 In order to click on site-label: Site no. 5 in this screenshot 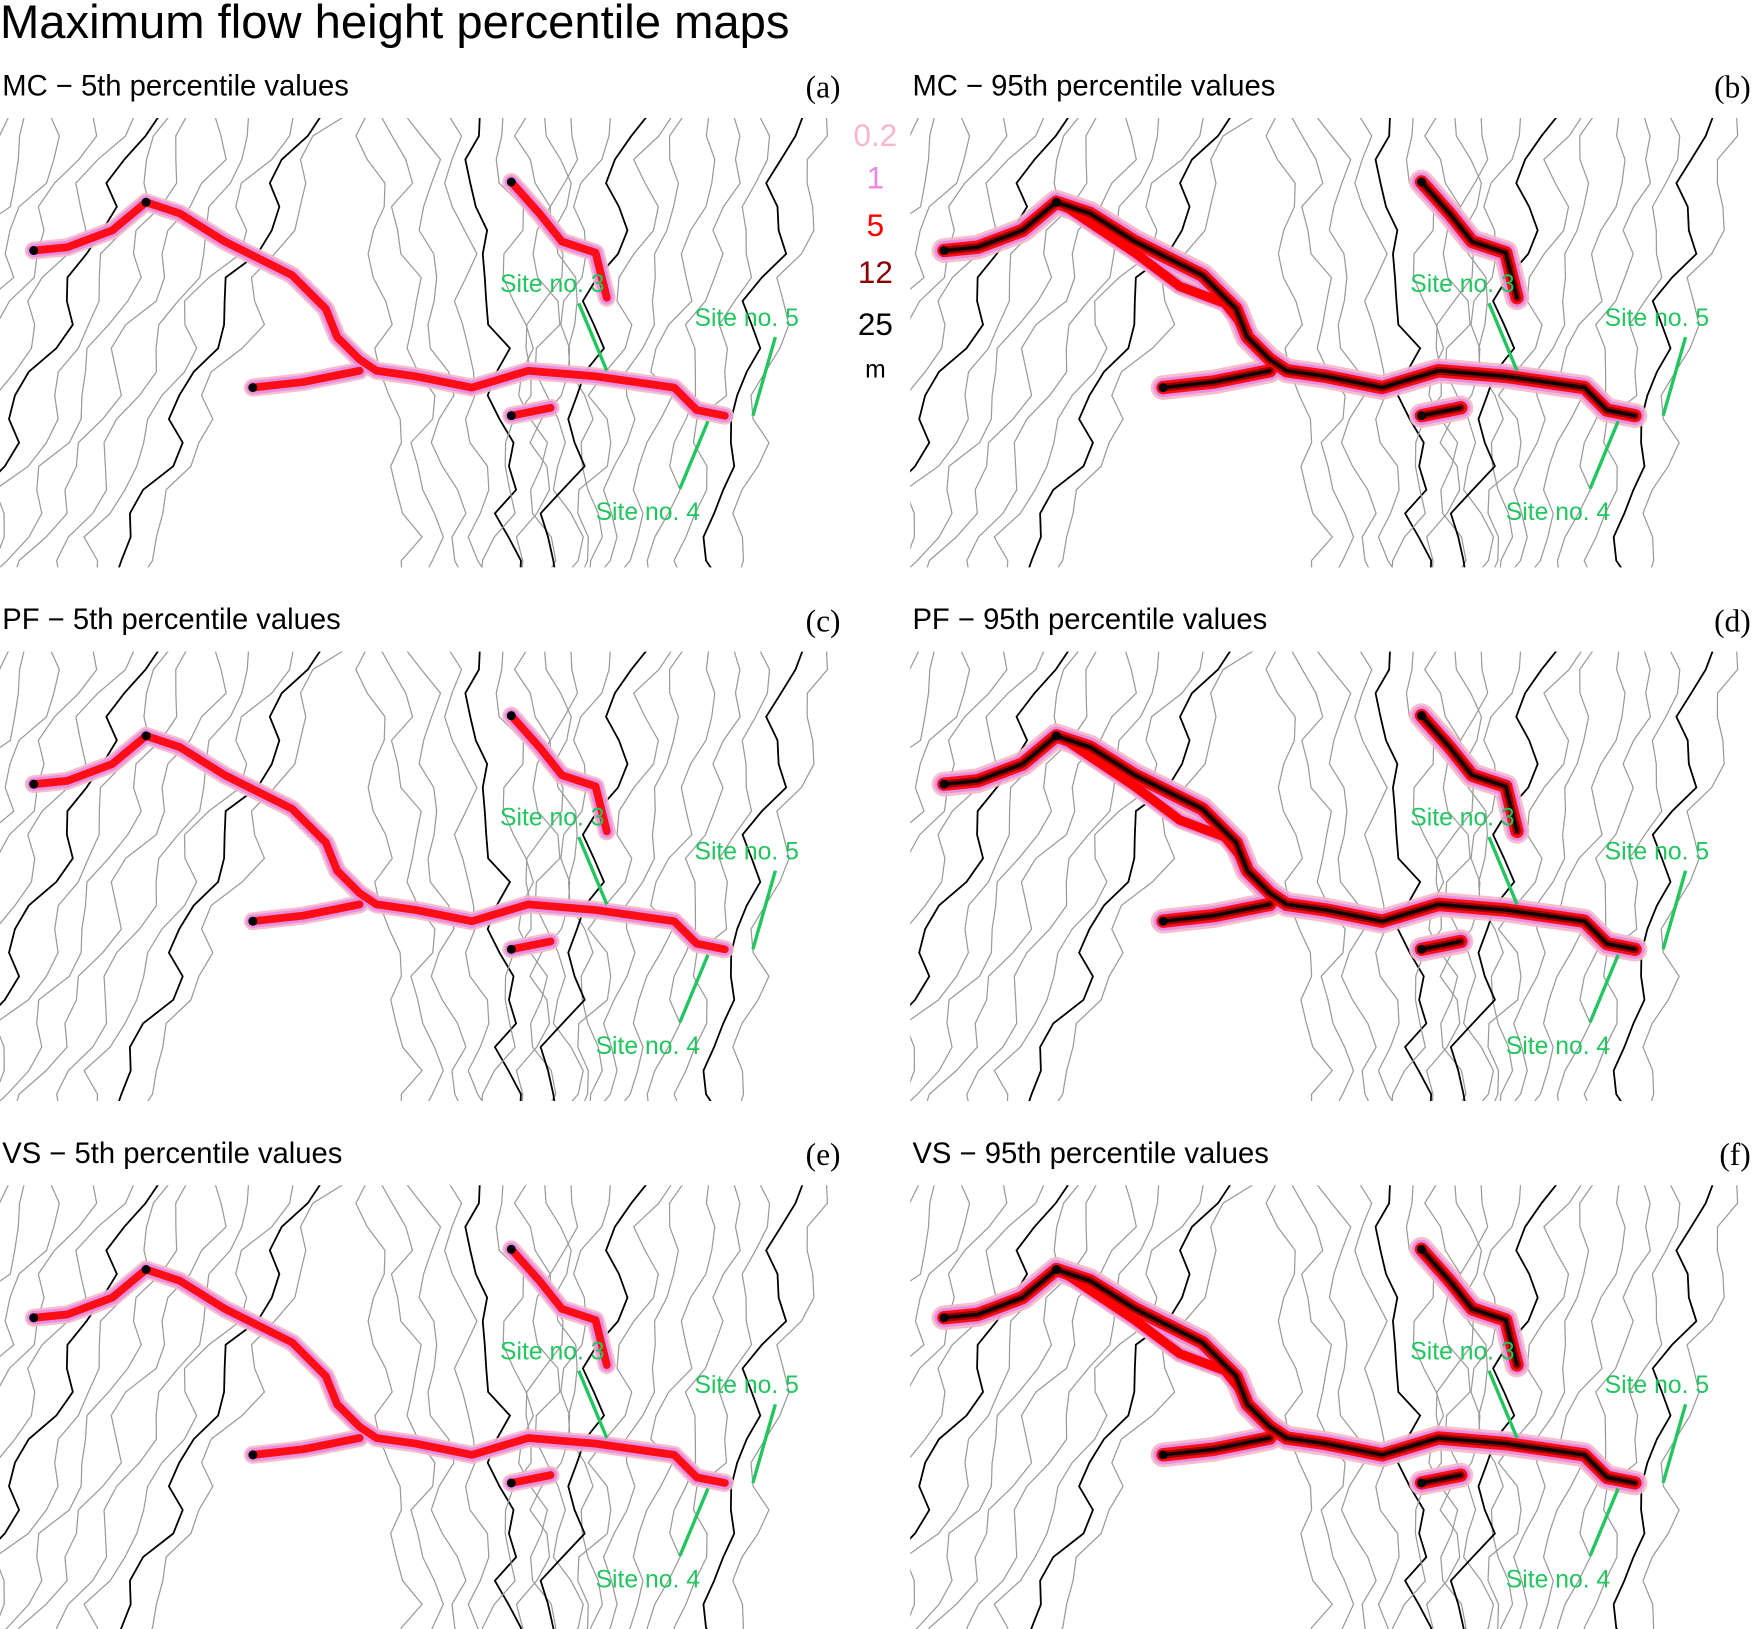, I will do `click(1657, 318)`.